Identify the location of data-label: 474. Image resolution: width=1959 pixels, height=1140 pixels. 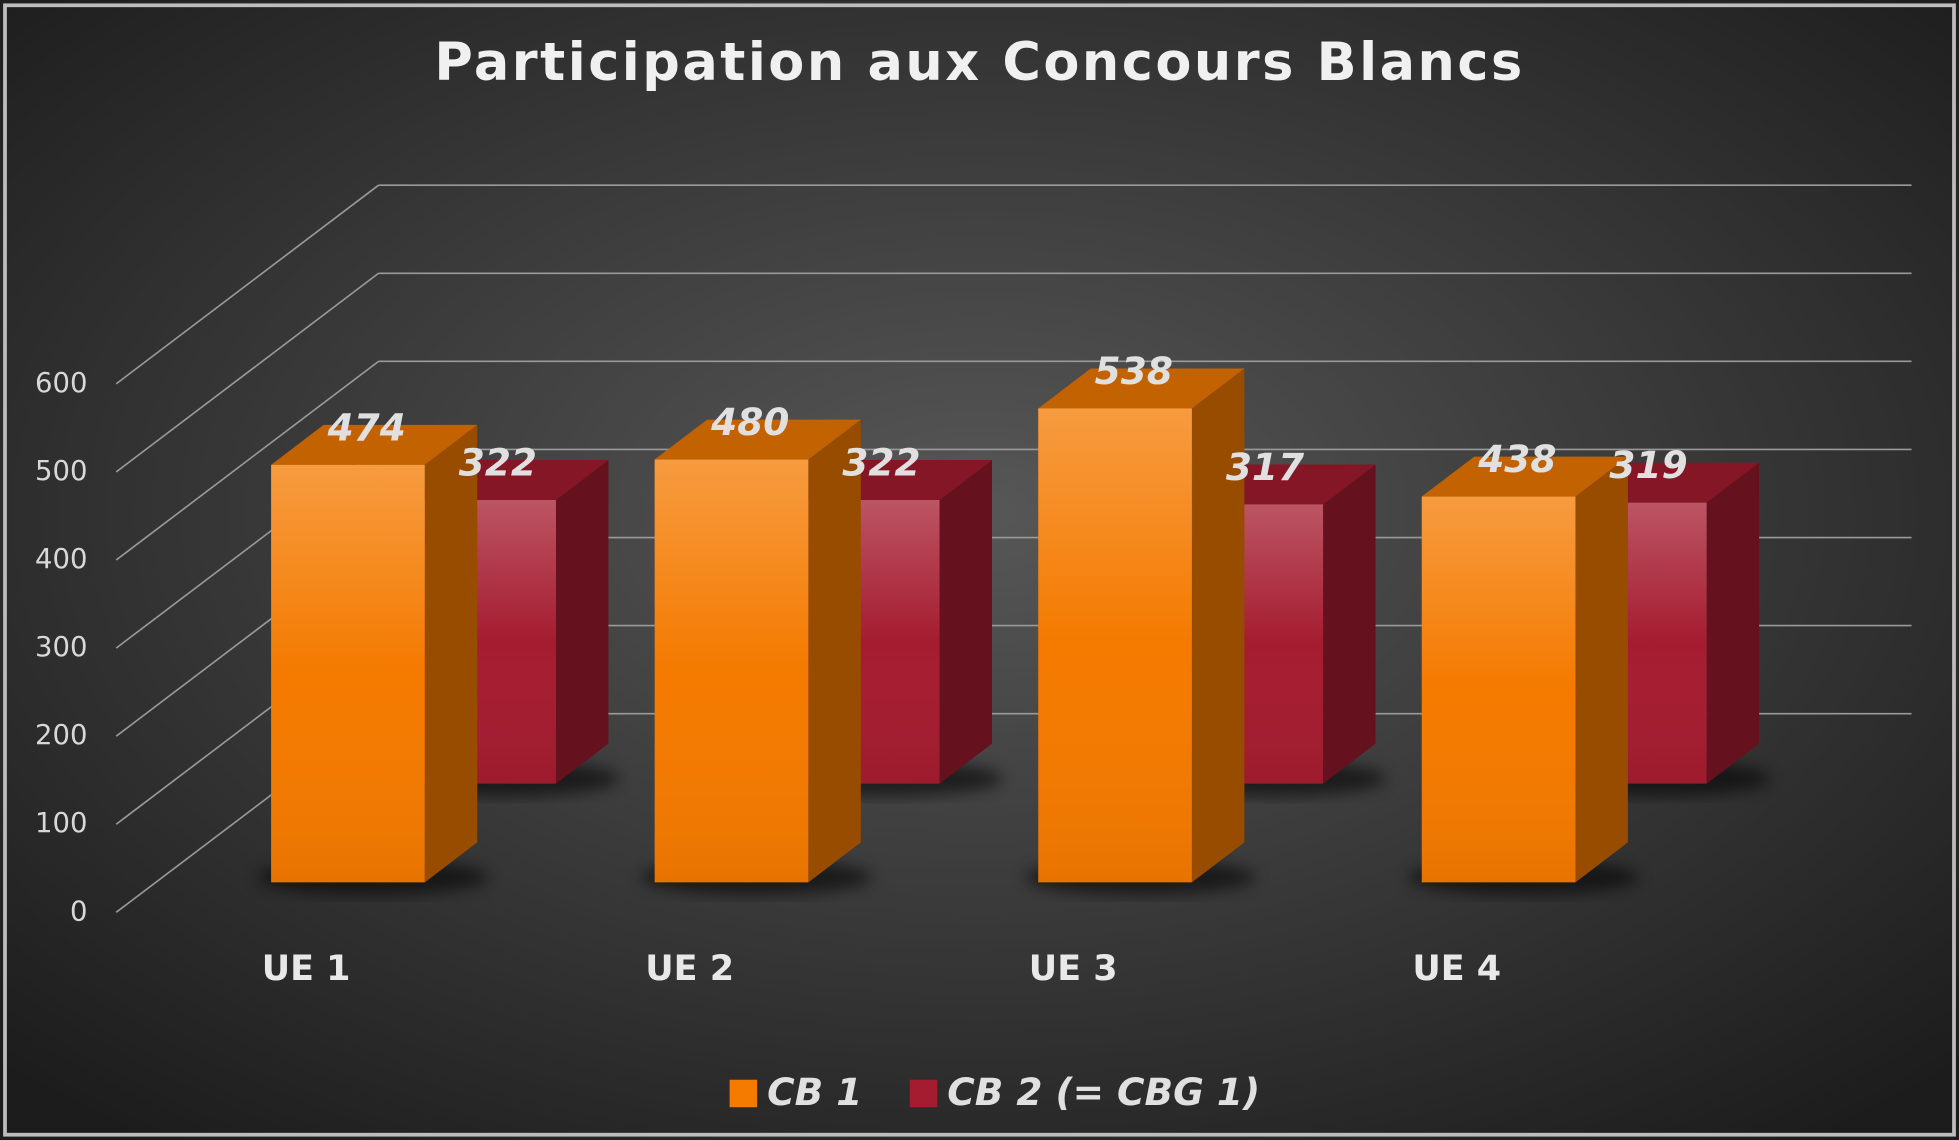
(366, 427).